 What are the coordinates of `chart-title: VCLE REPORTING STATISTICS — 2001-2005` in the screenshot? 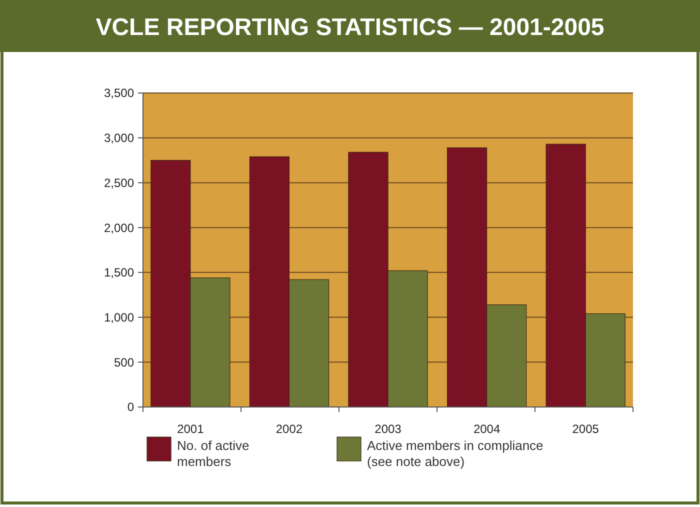 It's located at (350, 27).